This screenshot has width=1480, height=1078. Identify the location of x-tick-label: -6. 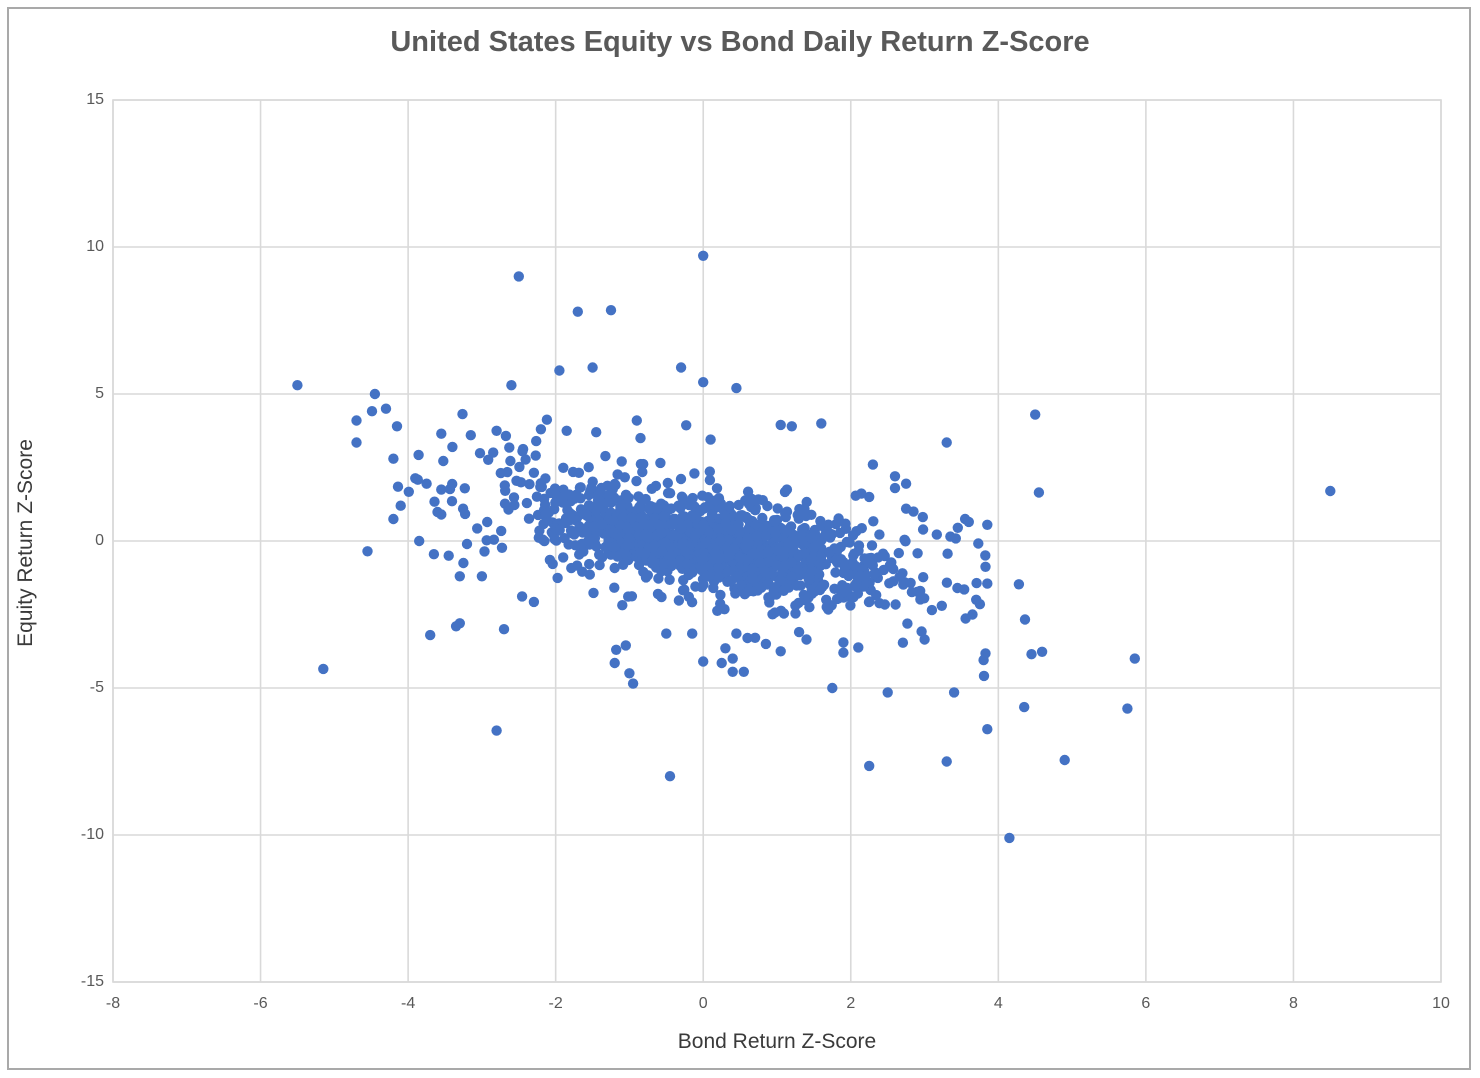
(260, 1003).